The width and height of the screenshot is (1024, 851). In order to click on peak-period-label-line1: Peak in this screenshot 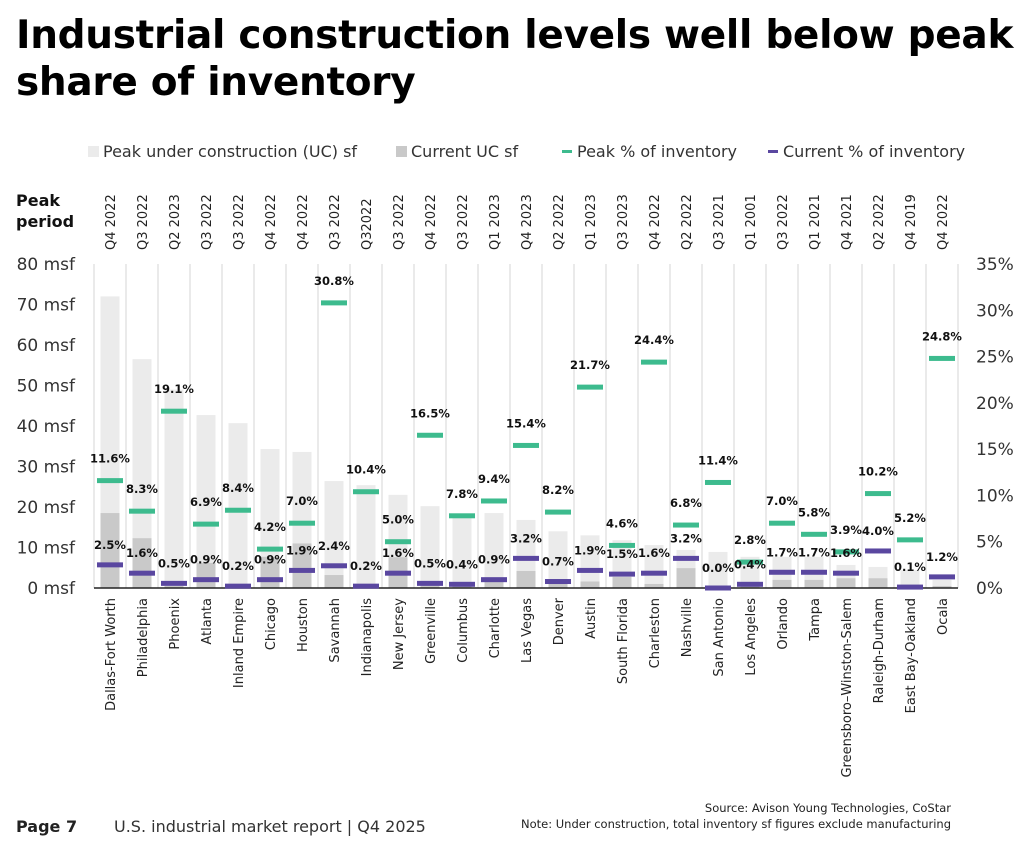, I will do `click(38, 200)`.